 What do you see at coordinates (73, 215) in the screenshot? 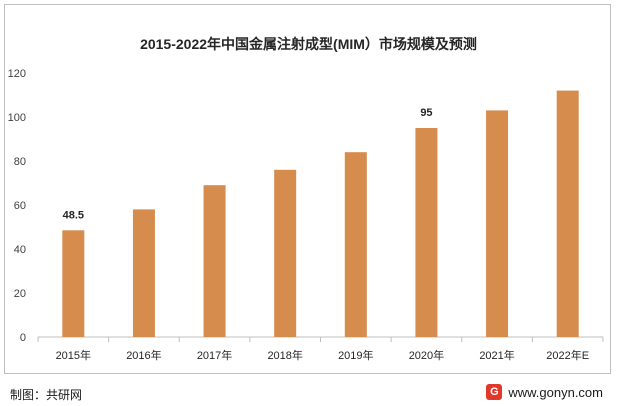
I see `data-label: 48.5` at bounding box center [73, 215].